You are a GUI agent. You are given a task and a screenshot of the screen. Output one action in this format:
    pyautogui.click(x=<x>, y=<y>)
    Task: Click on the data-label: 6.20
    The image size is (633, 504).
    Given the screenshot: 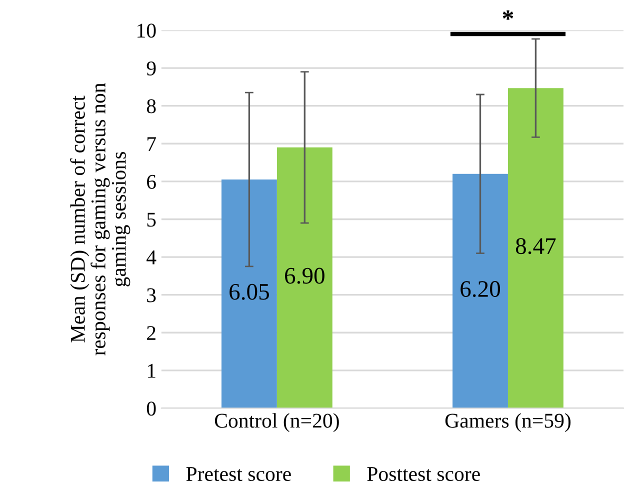 What is the action you would take?
    pyautogui.click(x=480, y=289)
    